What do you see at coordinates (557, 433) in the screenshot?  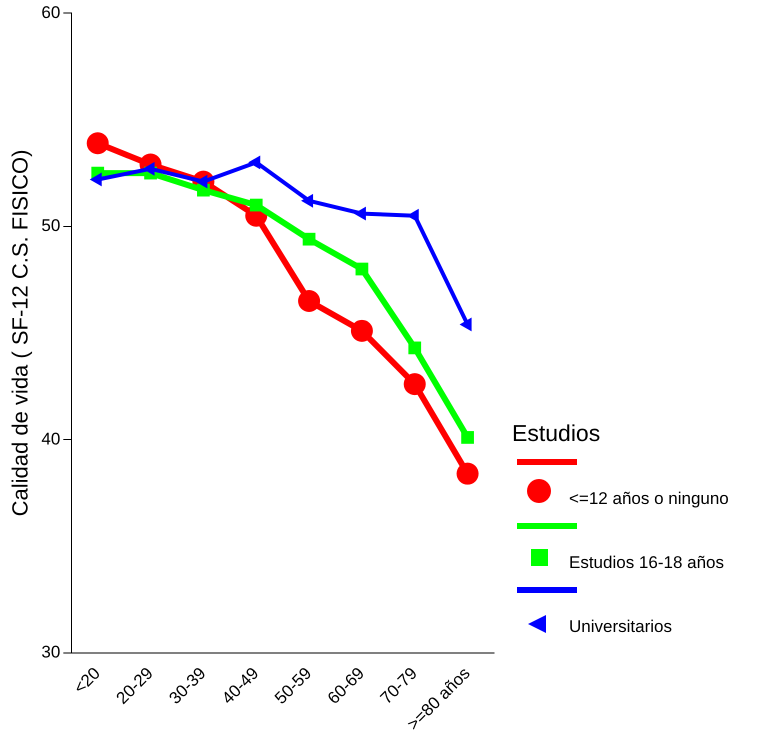 I see `legend-title: Estudios` at bounding box center [557, 433].